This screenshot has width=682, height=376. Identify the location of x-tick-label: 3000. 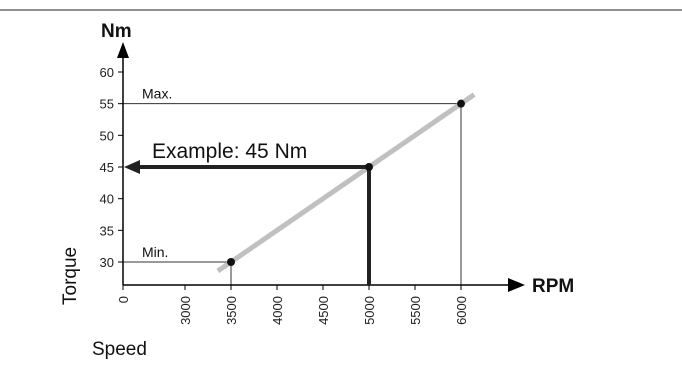
(185, 310).